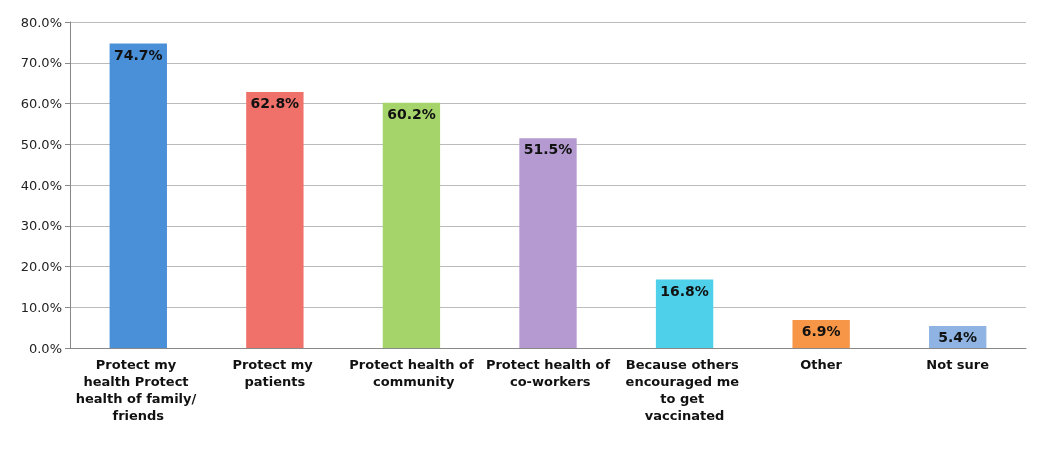  I want to click on x-tick-label: Protect my health Protect health of family/ friends, so click(138, 390).